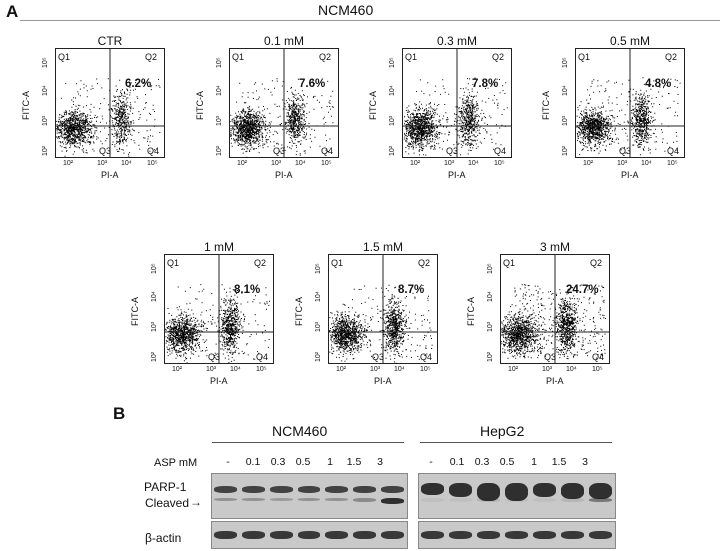  What do you see at coordinates (382, 247) in the screenshot?
I see `plot-title: 1.5 mM` at bounding box center [382, 247].